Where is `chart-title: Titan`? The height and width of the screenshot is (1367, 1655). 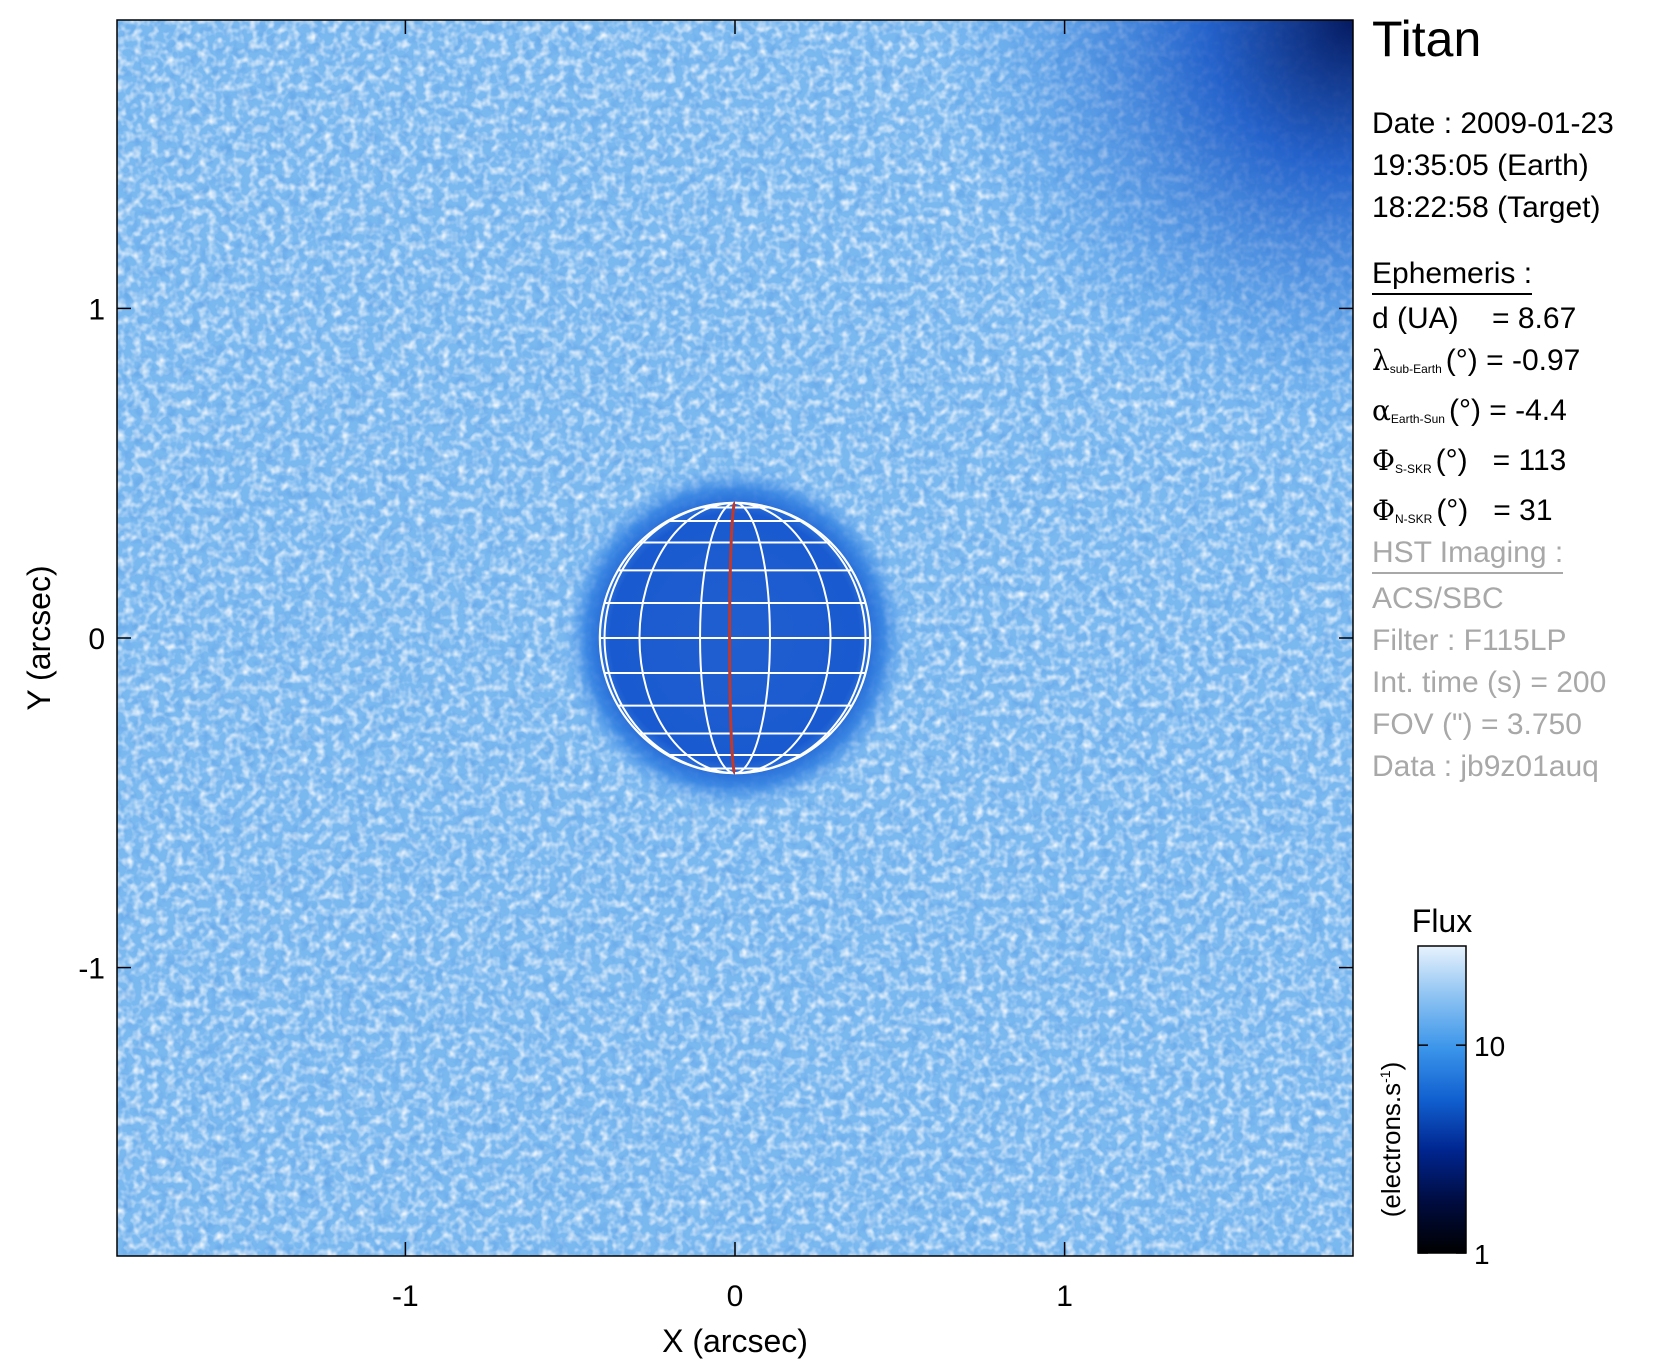
chart-title: Titan is located at coordinates (1427, 39).